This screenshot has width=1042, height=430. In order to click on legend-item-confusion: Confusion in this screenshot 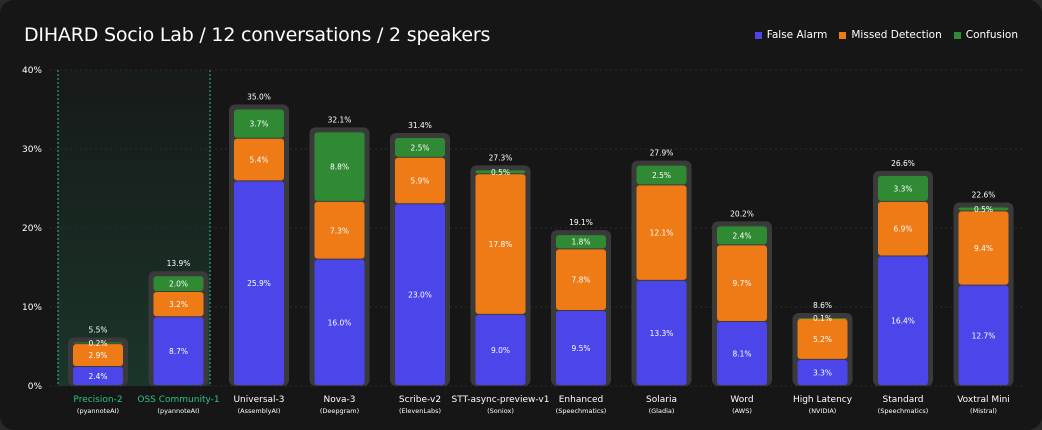, I will do `click(985, 35)`.